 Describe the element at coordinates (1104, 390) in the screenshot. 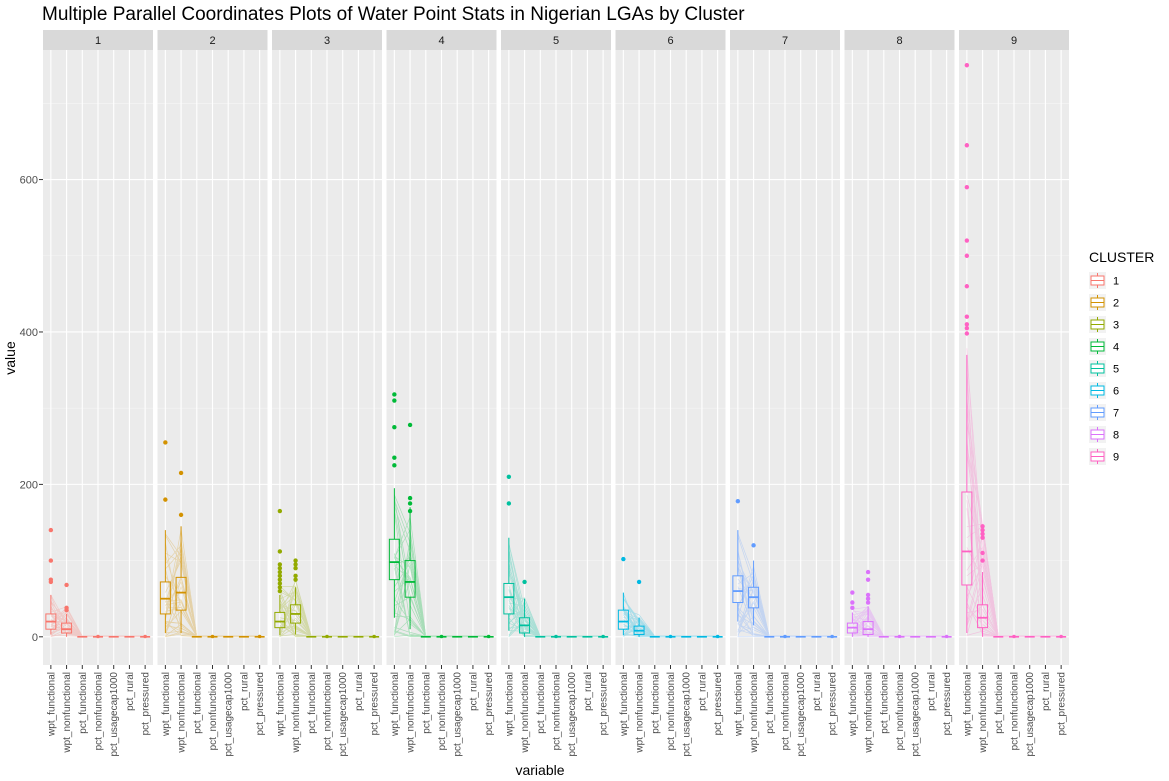

I see `legend-item-6: 6` at that location.